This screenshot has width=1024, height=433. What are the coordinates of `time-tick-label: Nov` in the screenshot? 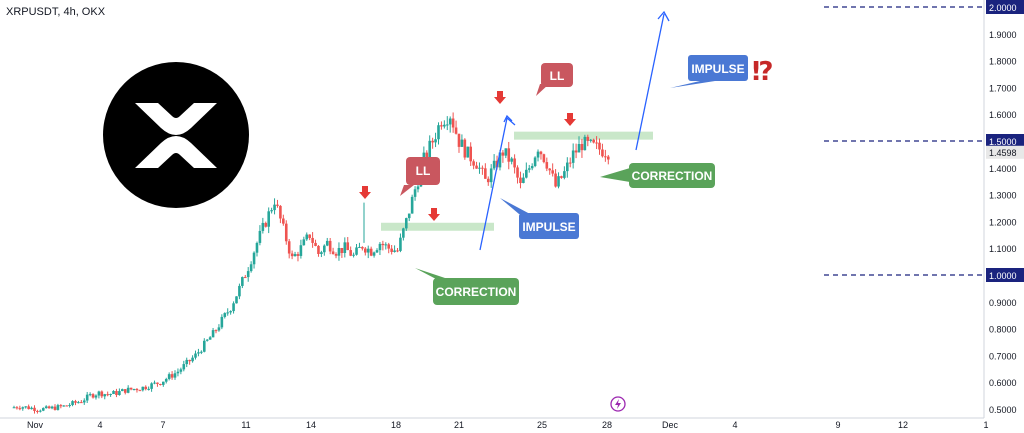 It's located at (35, 425).